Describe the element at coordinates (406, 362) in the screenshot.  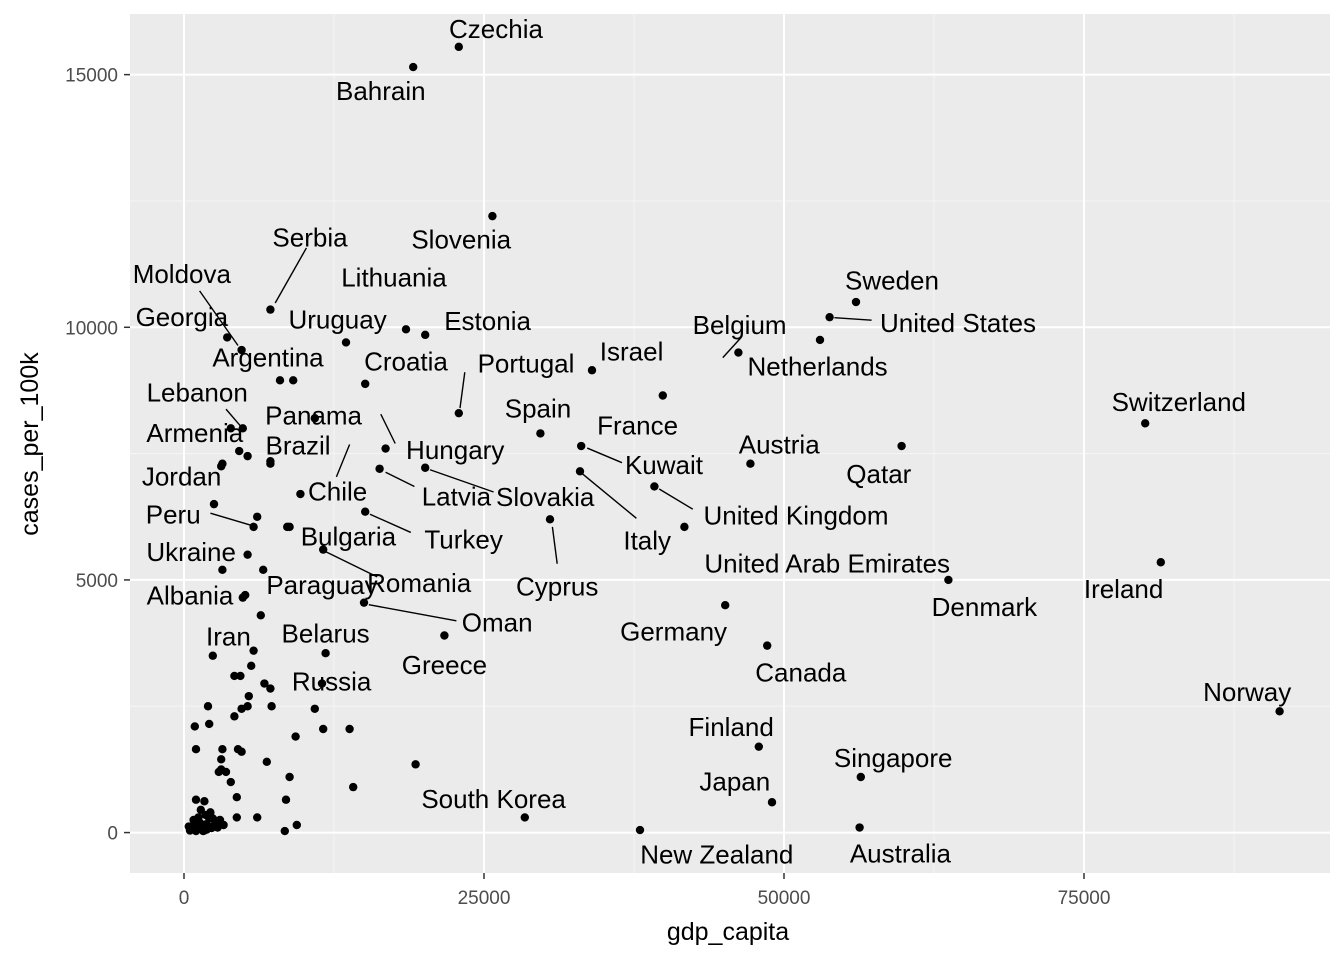
I see `point-label: Croatia` at that location.